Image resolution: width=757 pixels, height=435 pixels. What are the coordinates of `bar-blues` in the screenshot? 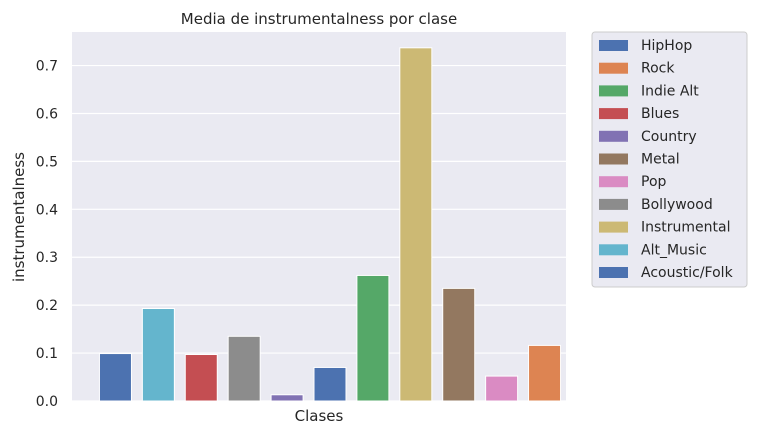 It's located at (201, 378).